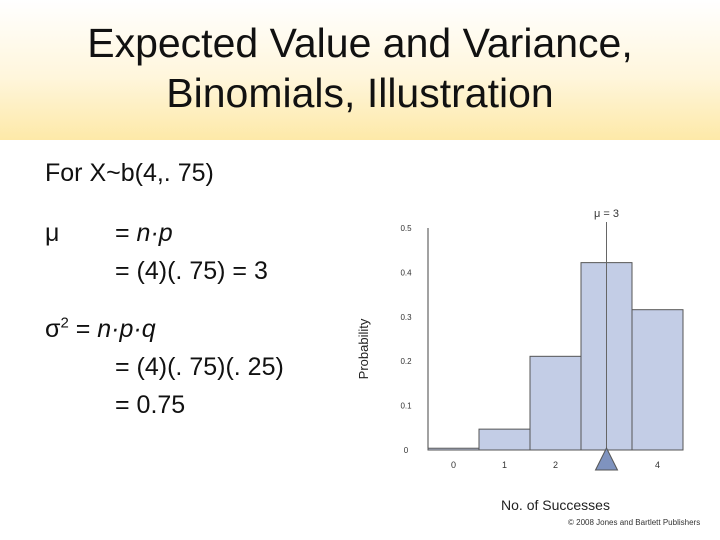 This screenshot has width=720, height=540. What do you see at coordinates (606, 458) in the screenshot?
I see `mean-marker-icon` at bounding box center [606, 458].